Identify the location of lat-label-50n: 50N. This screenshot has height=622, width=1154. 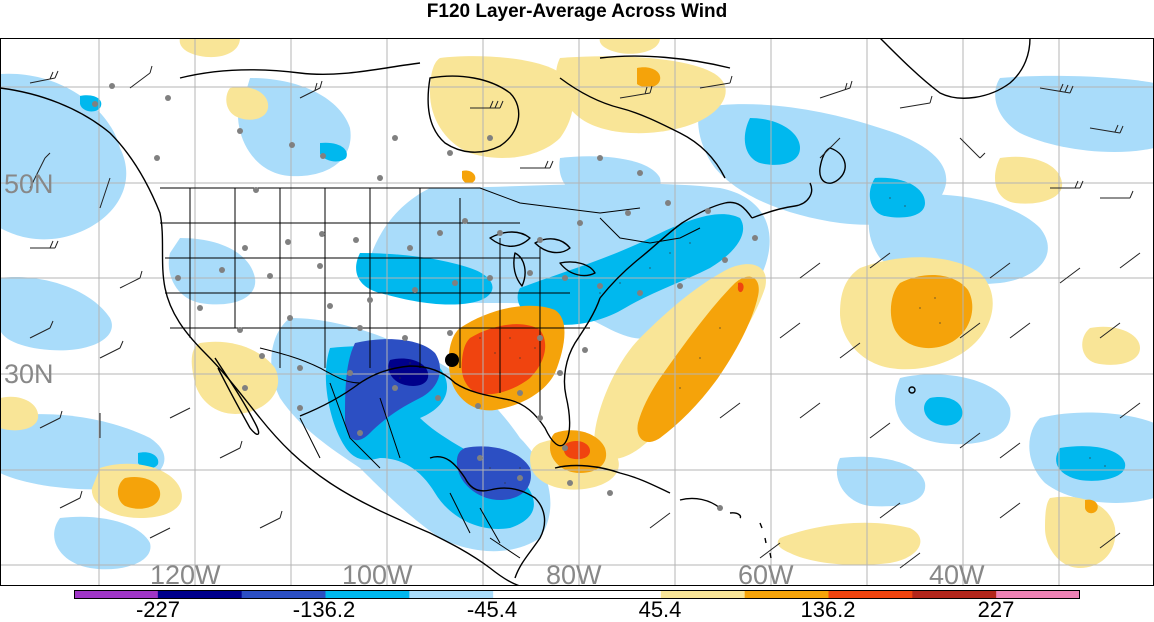
(29, 184).